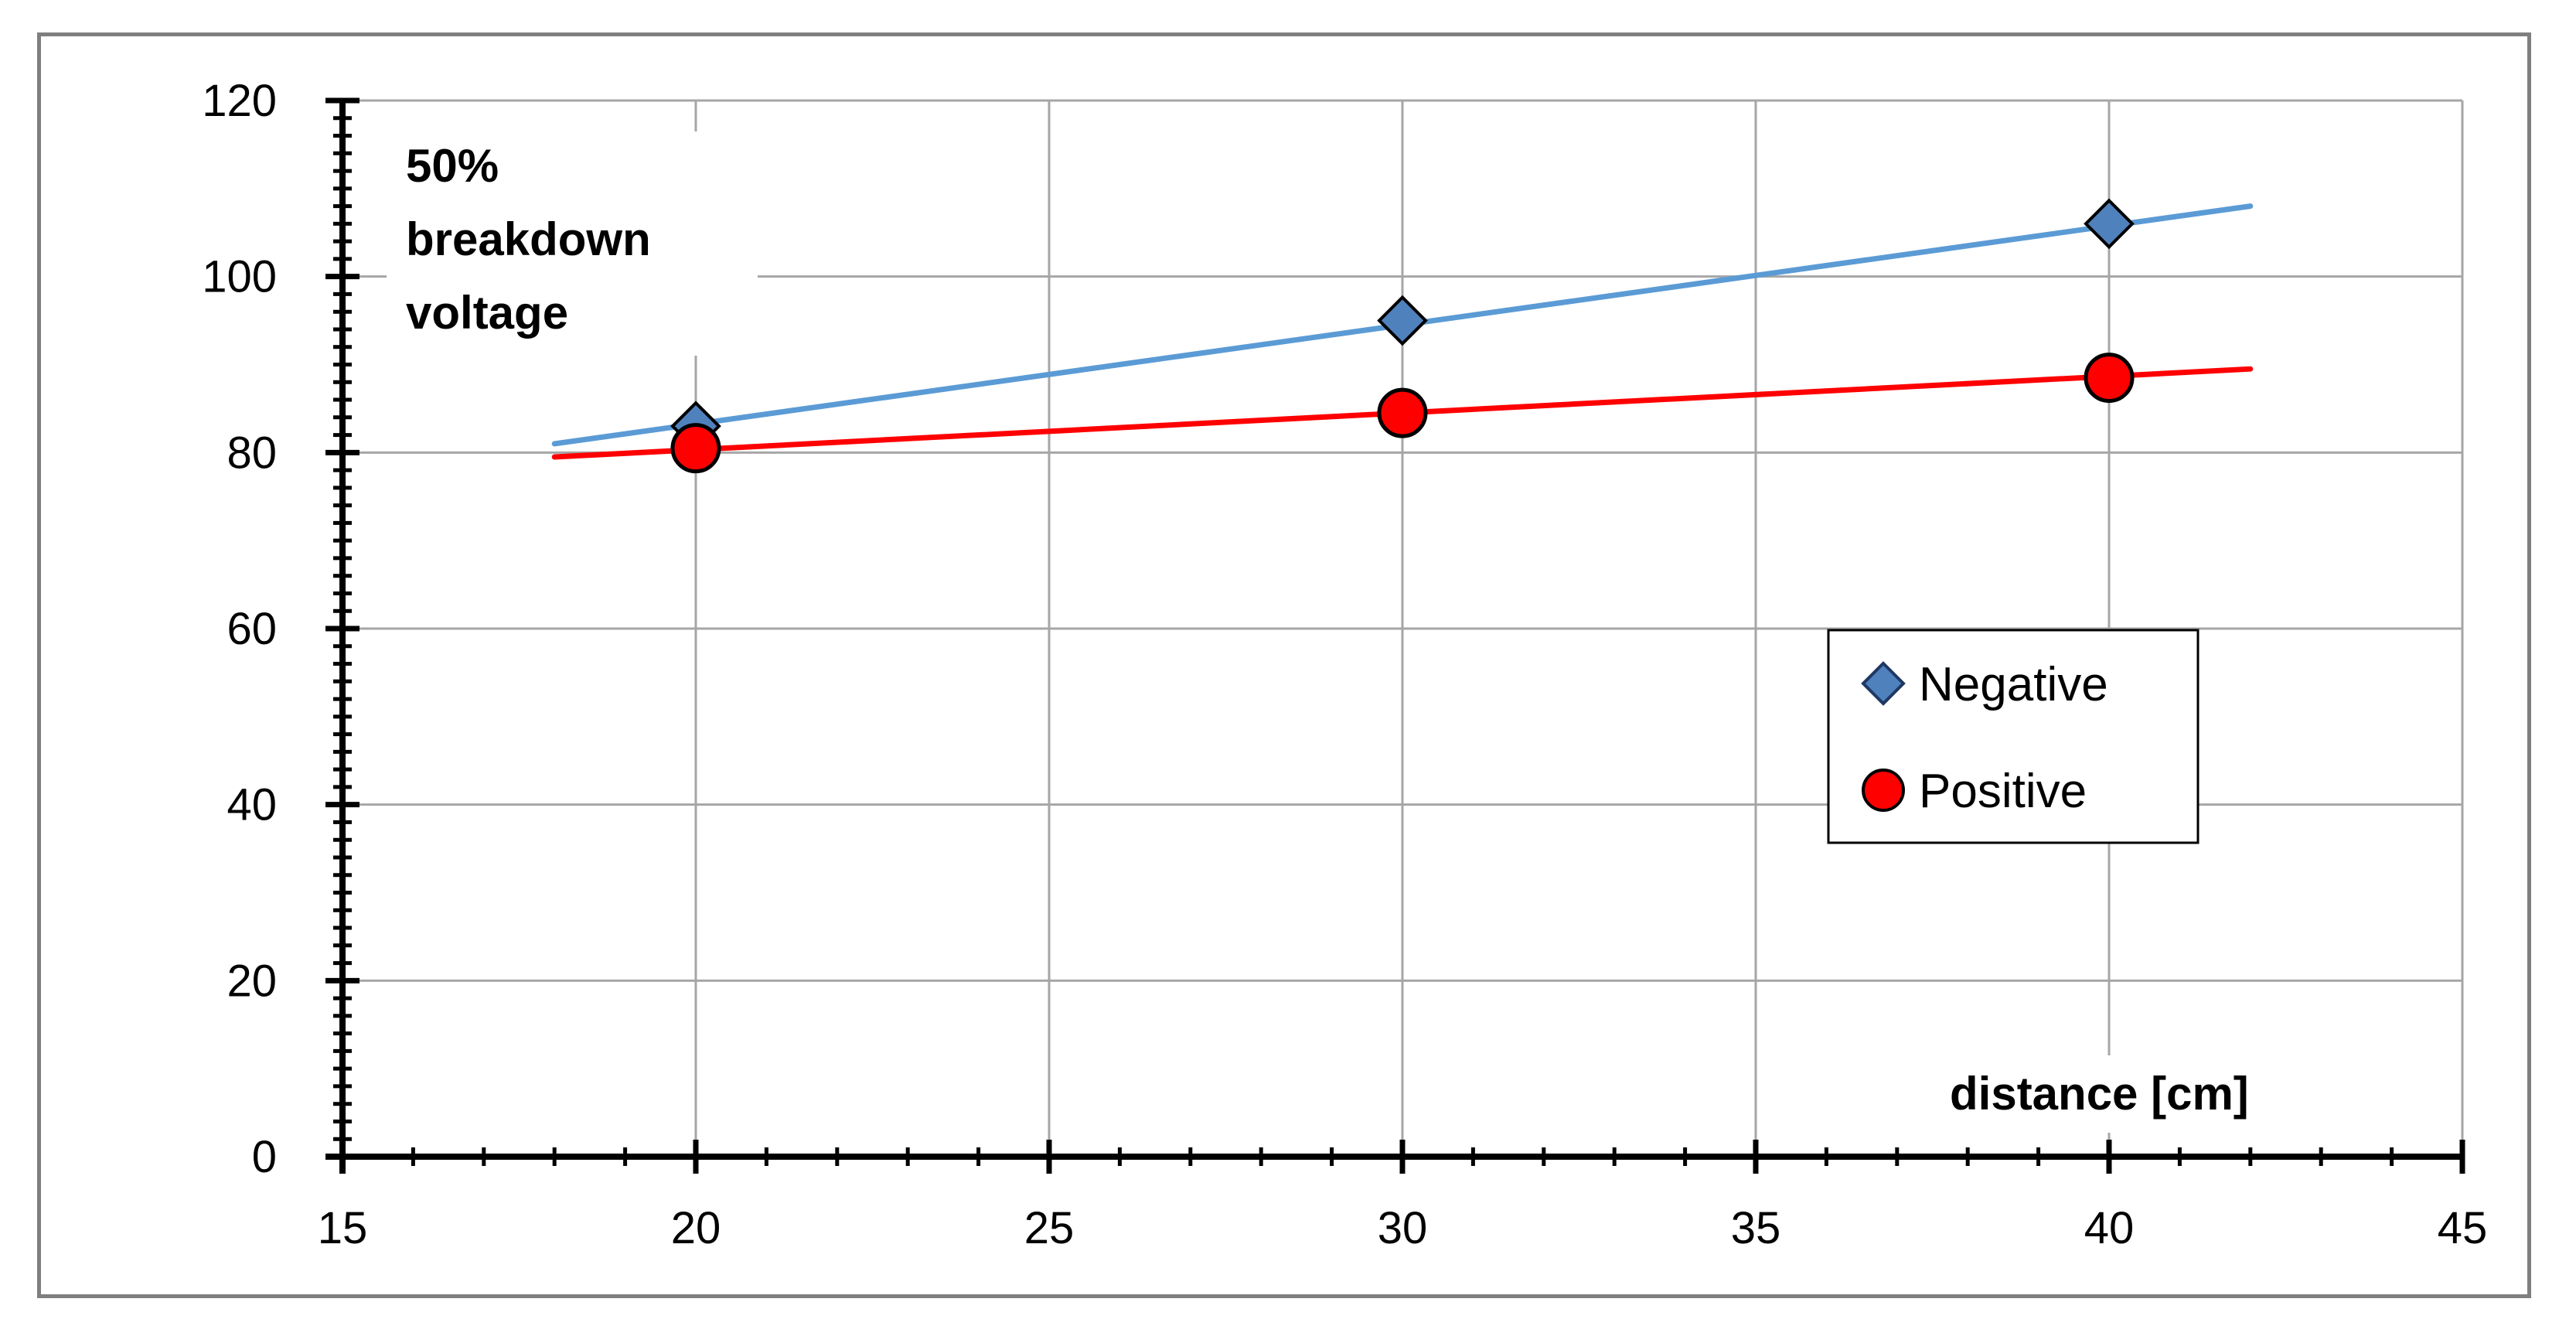 This screenshot has width=2576, height=1343. What do you see at coordinates (528, 239) in the screenshot?
I see `annotation-line-2: breakdown` at bounding box center [528, 239].